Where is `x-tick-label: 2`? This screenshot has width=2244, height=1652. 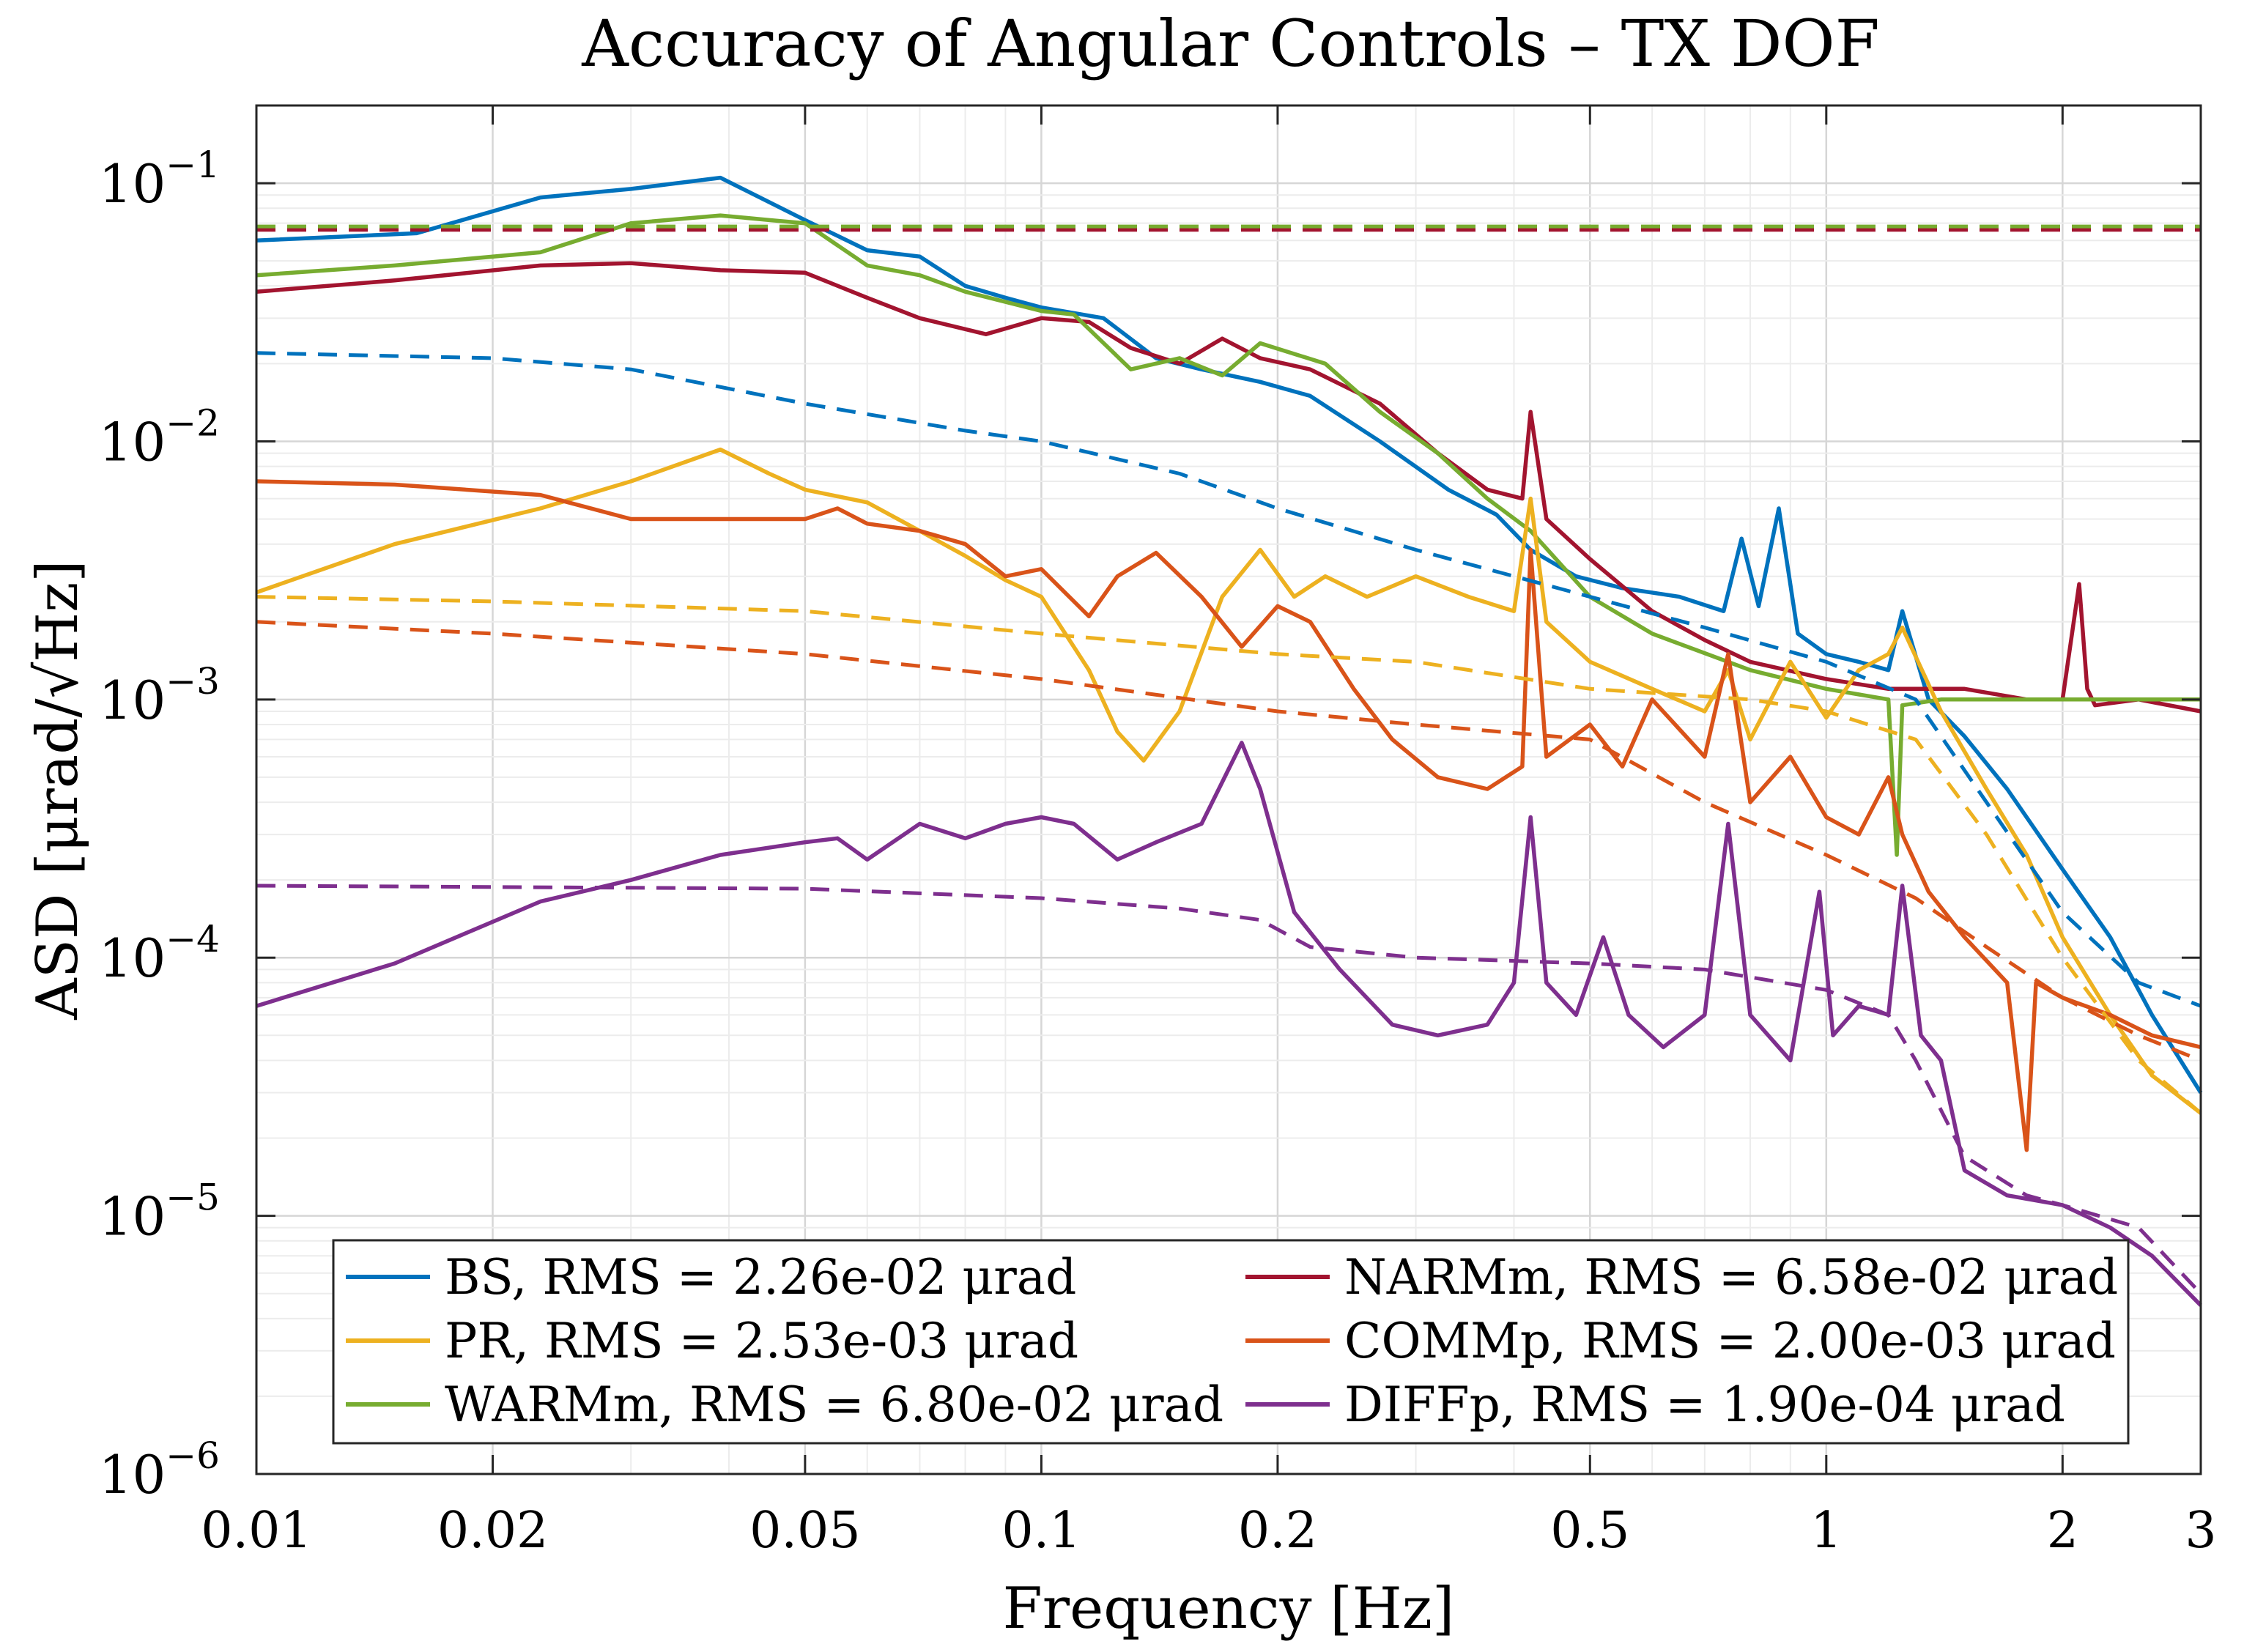
x-tick-label: 2 is located at coordinates (2062, 1531).